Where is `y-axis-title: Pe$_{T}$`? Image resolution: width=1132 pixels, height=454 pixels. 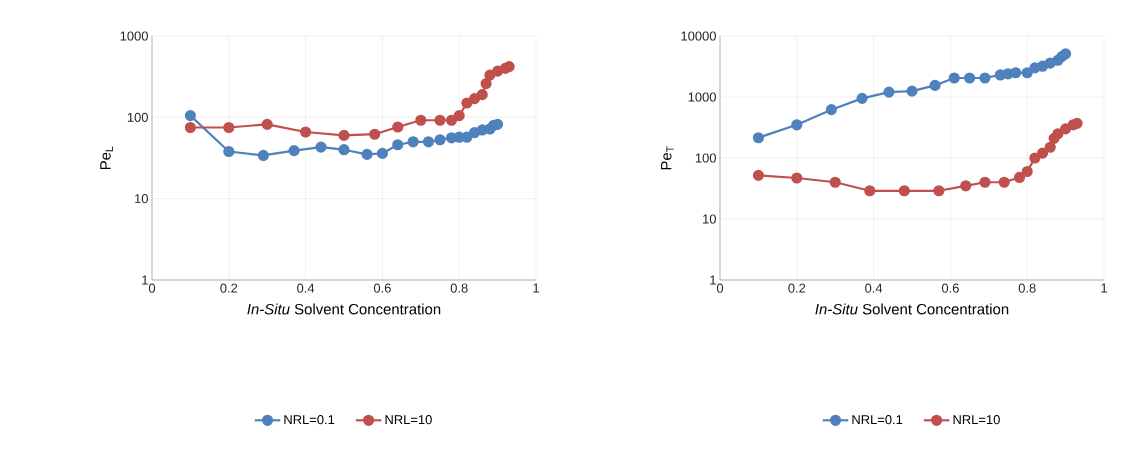
y-axis-title: Pe$_{T}$ is located at coordinates (667, 158).